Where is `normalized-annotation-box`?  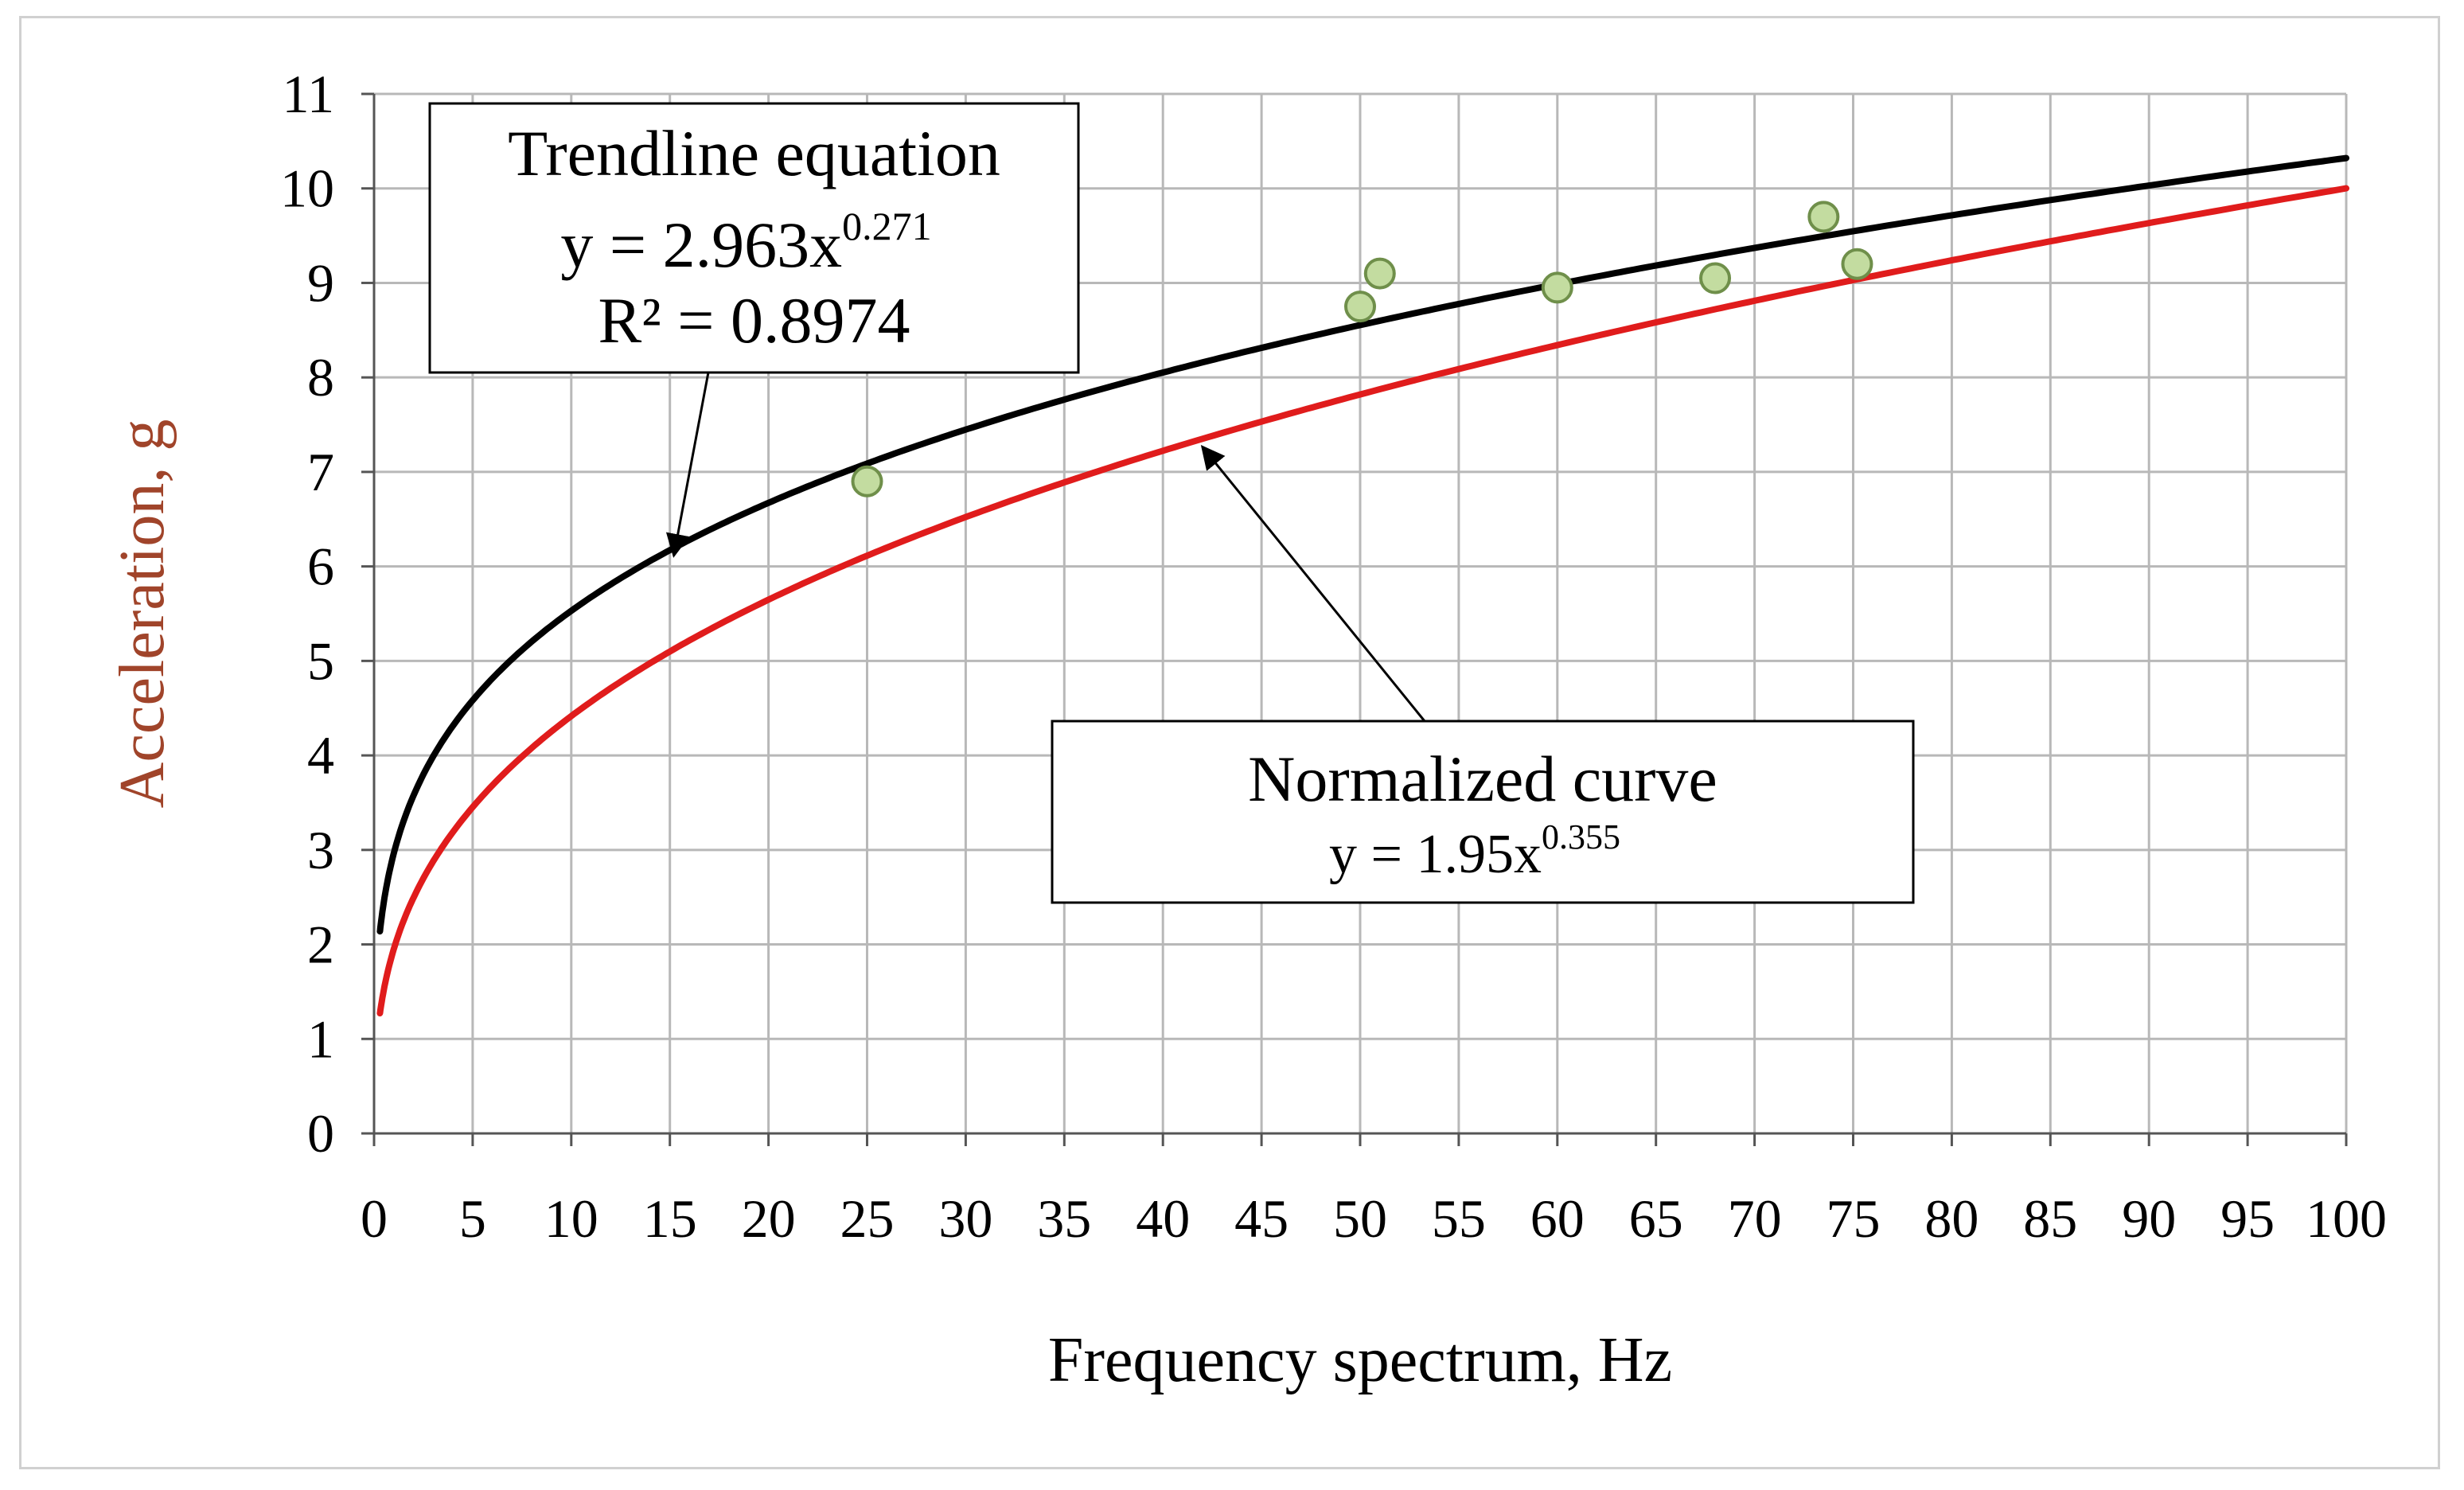
normalized-annotation-box is located at coordinates (1483, 812).